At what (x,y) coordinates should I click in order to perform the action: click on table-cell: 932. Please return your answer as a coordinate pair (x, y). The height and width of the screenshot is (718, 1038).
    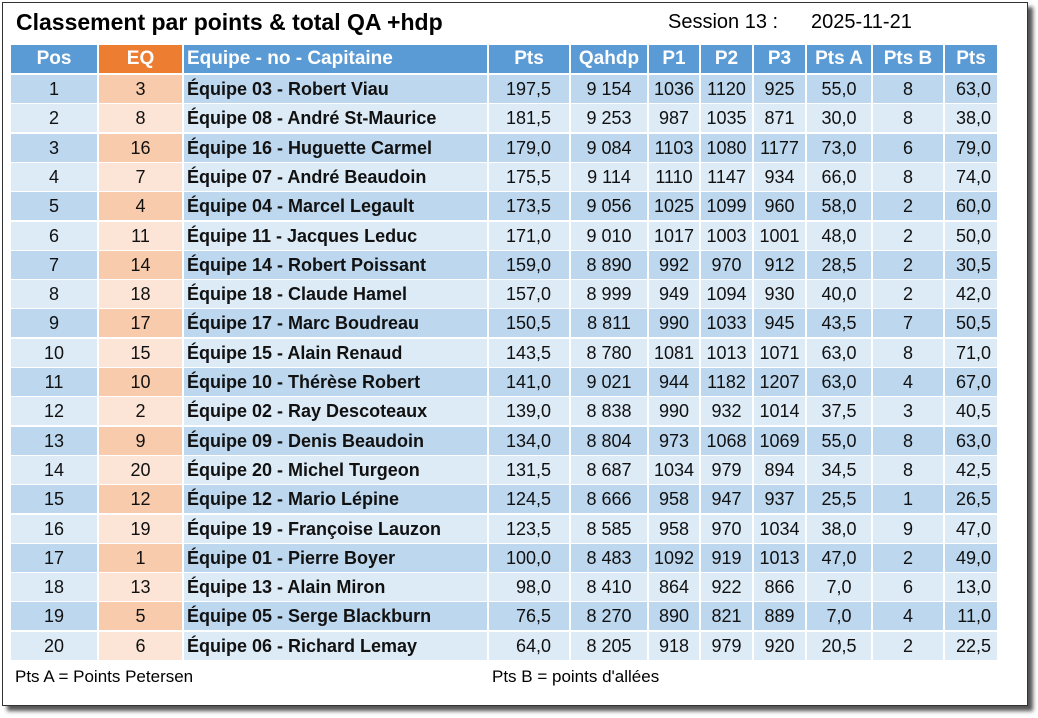
    Looking at the image, I should click on (726, 411).